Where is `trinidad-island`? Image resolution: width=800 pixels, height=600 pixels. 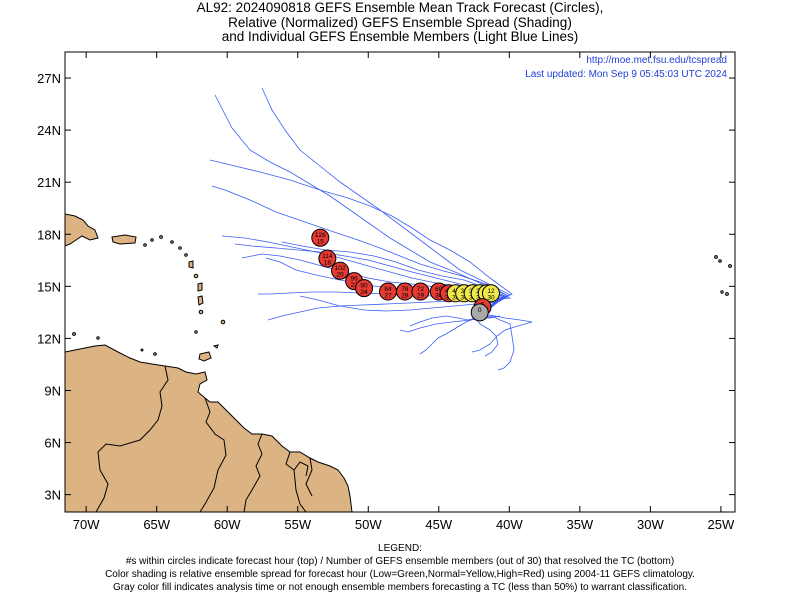
trinidad-island is located at coordinates (205, 356).